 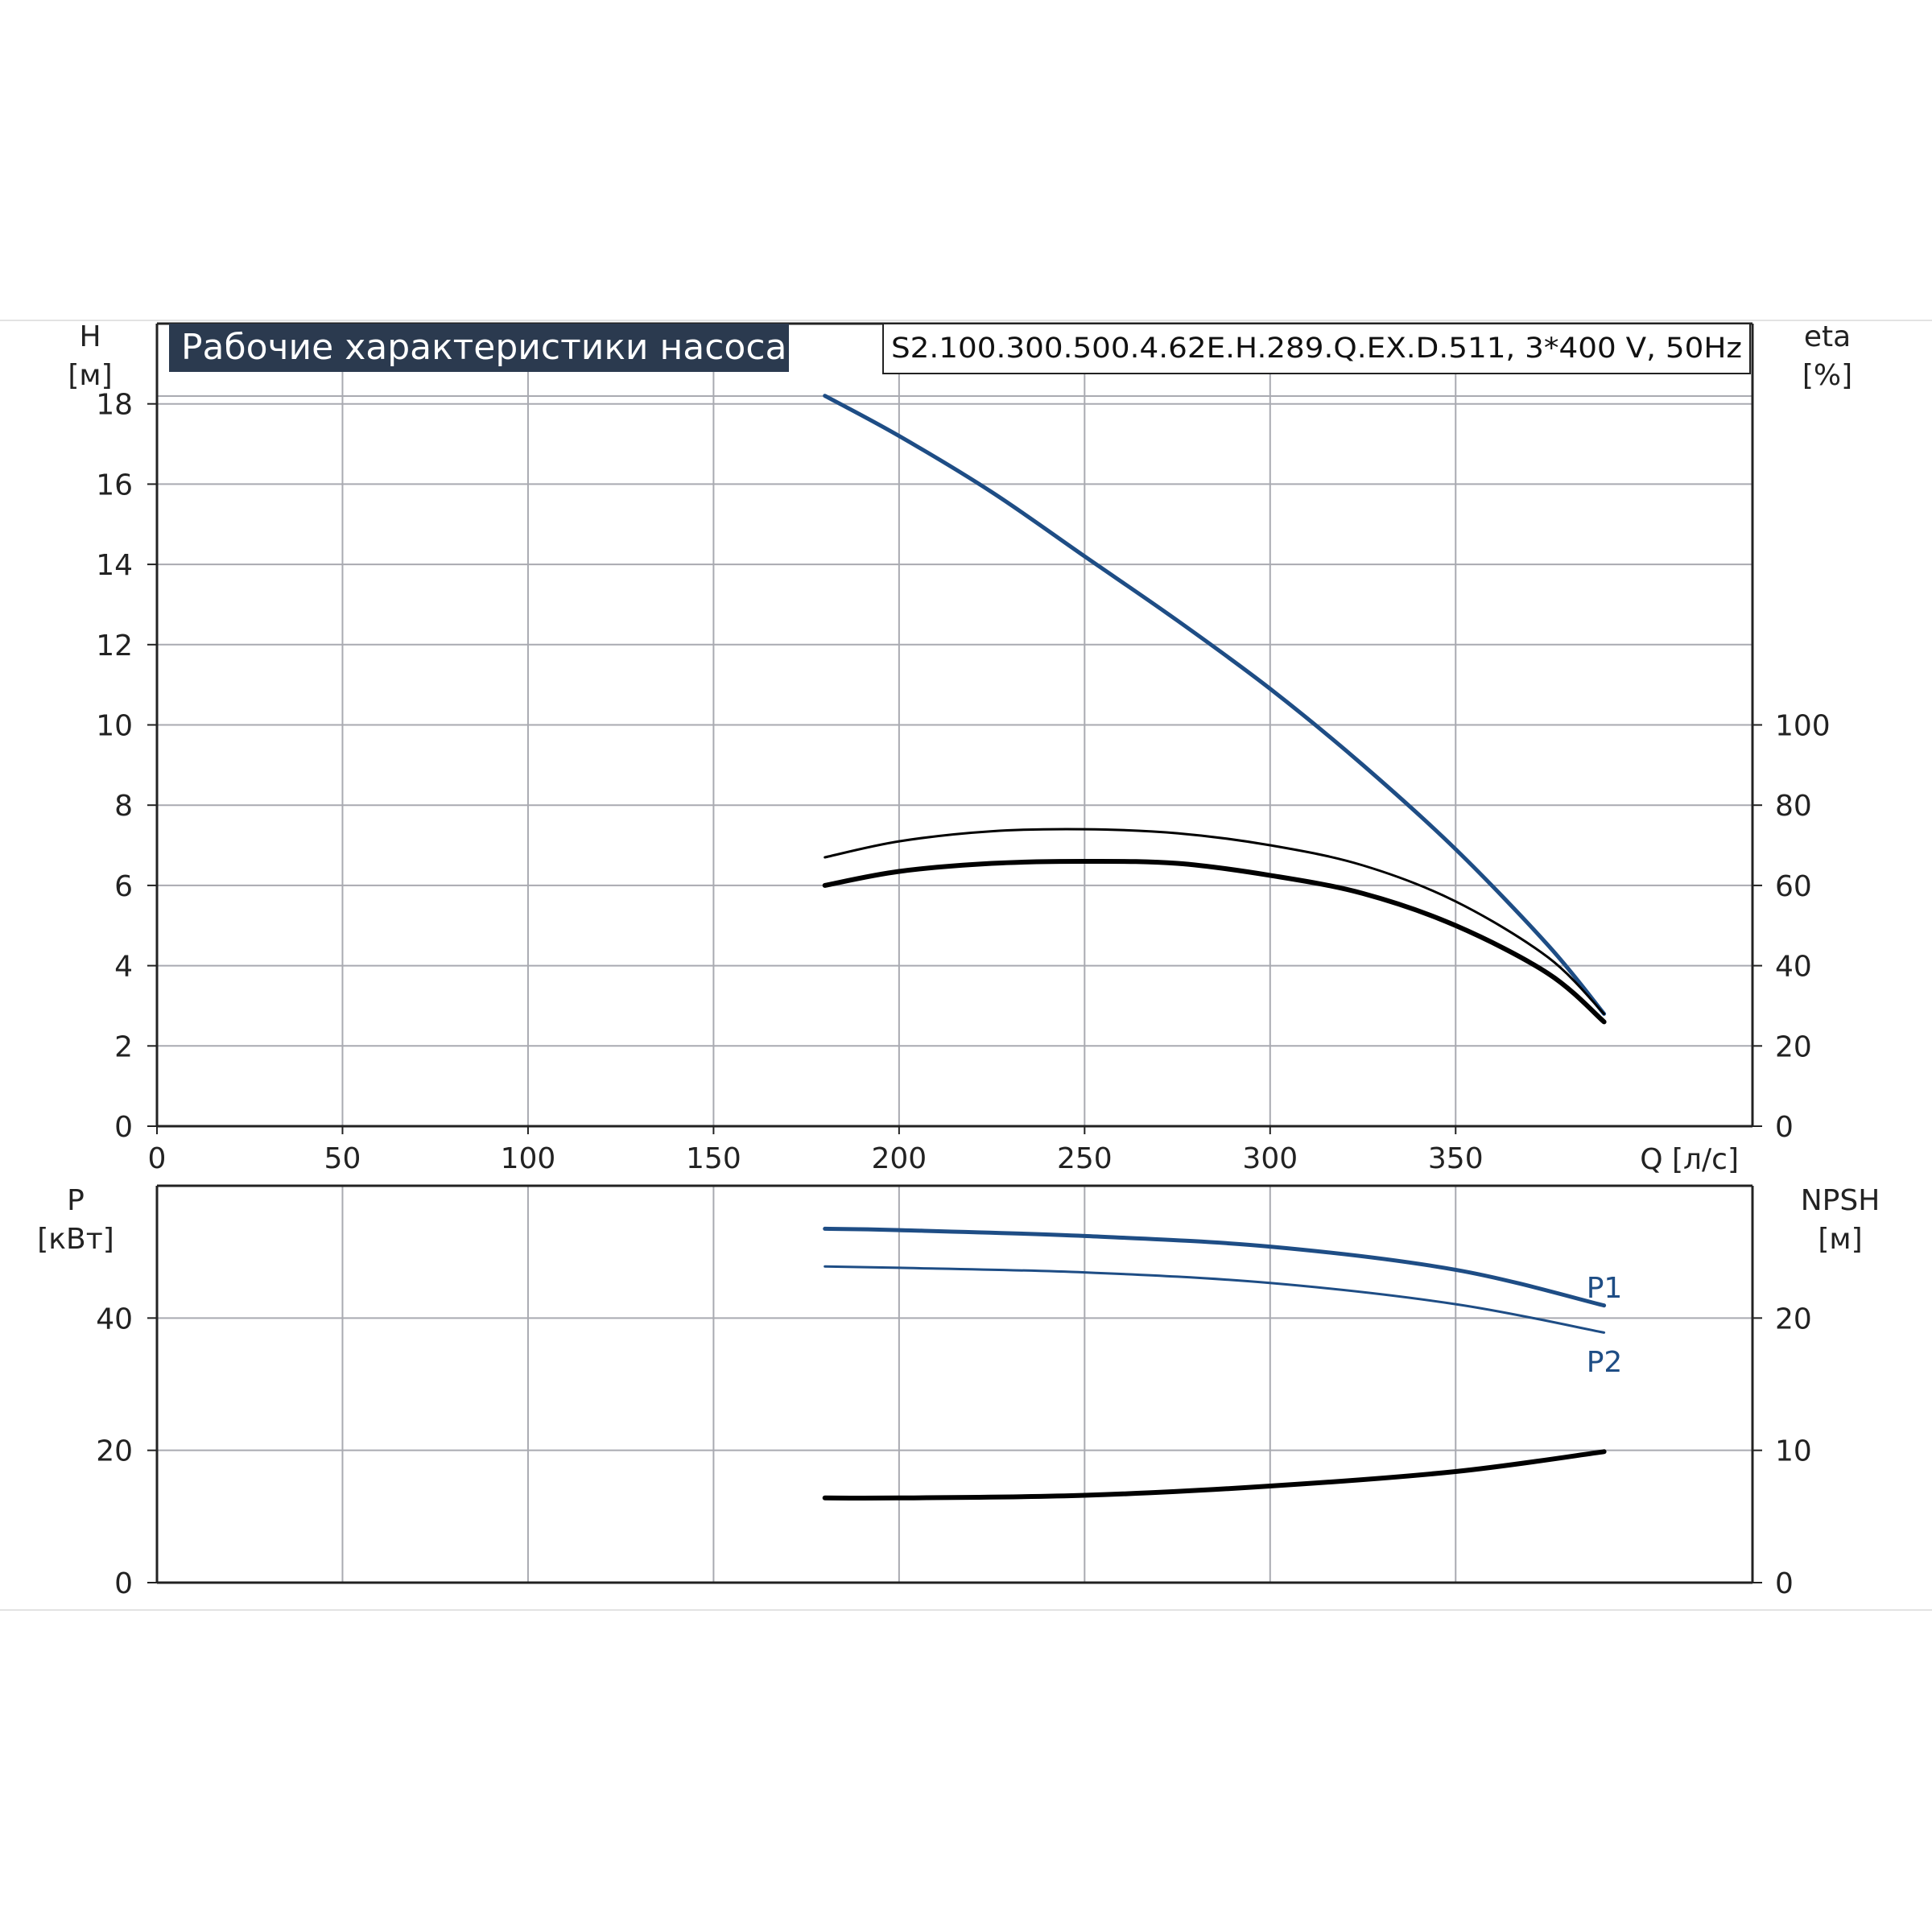 I want to click on h-axis-unit: [м], so click(x=90, y=375).